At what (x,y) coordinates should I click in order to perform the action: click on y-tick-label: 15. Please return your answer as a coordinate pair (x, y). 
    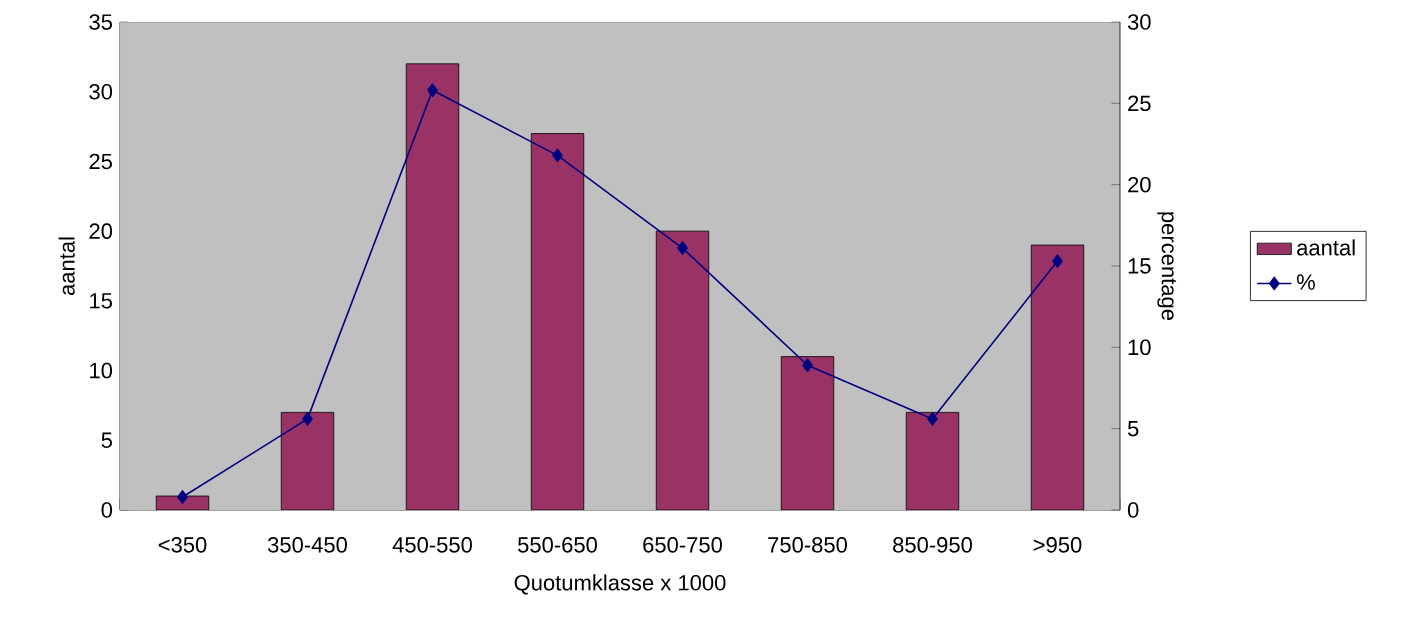
    Looking at the image, I should click on (101, 301).